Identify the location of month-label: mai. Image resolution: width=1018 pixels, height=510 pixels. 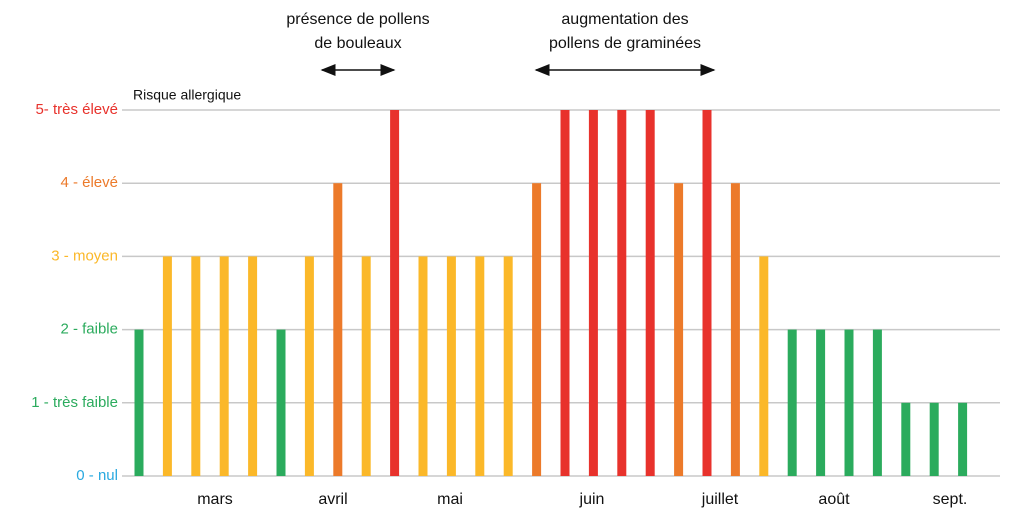
(450, 499).